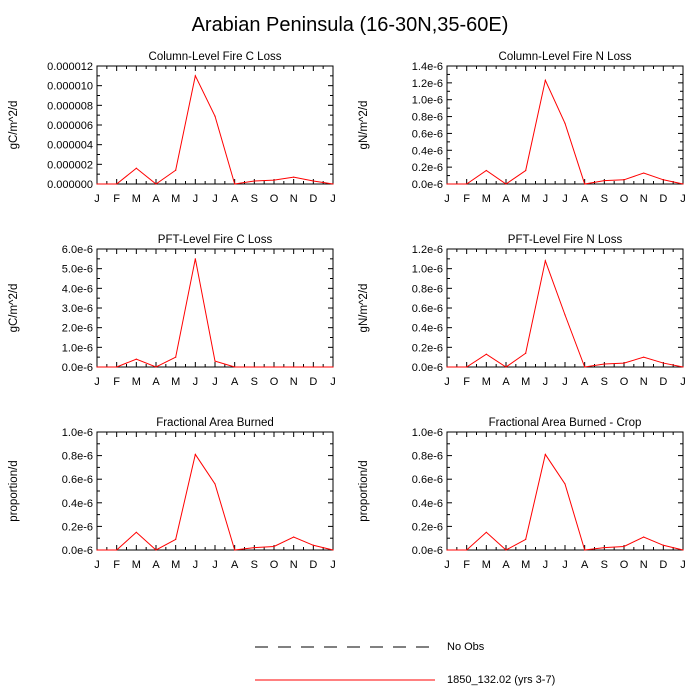 The height and width of the screenshot is (700, 700). What do you see at coordinates (565, 423) in the screenshot?
I see `chart-title: Fractional Area Burned - Crop` at bounding box center [565, 423].